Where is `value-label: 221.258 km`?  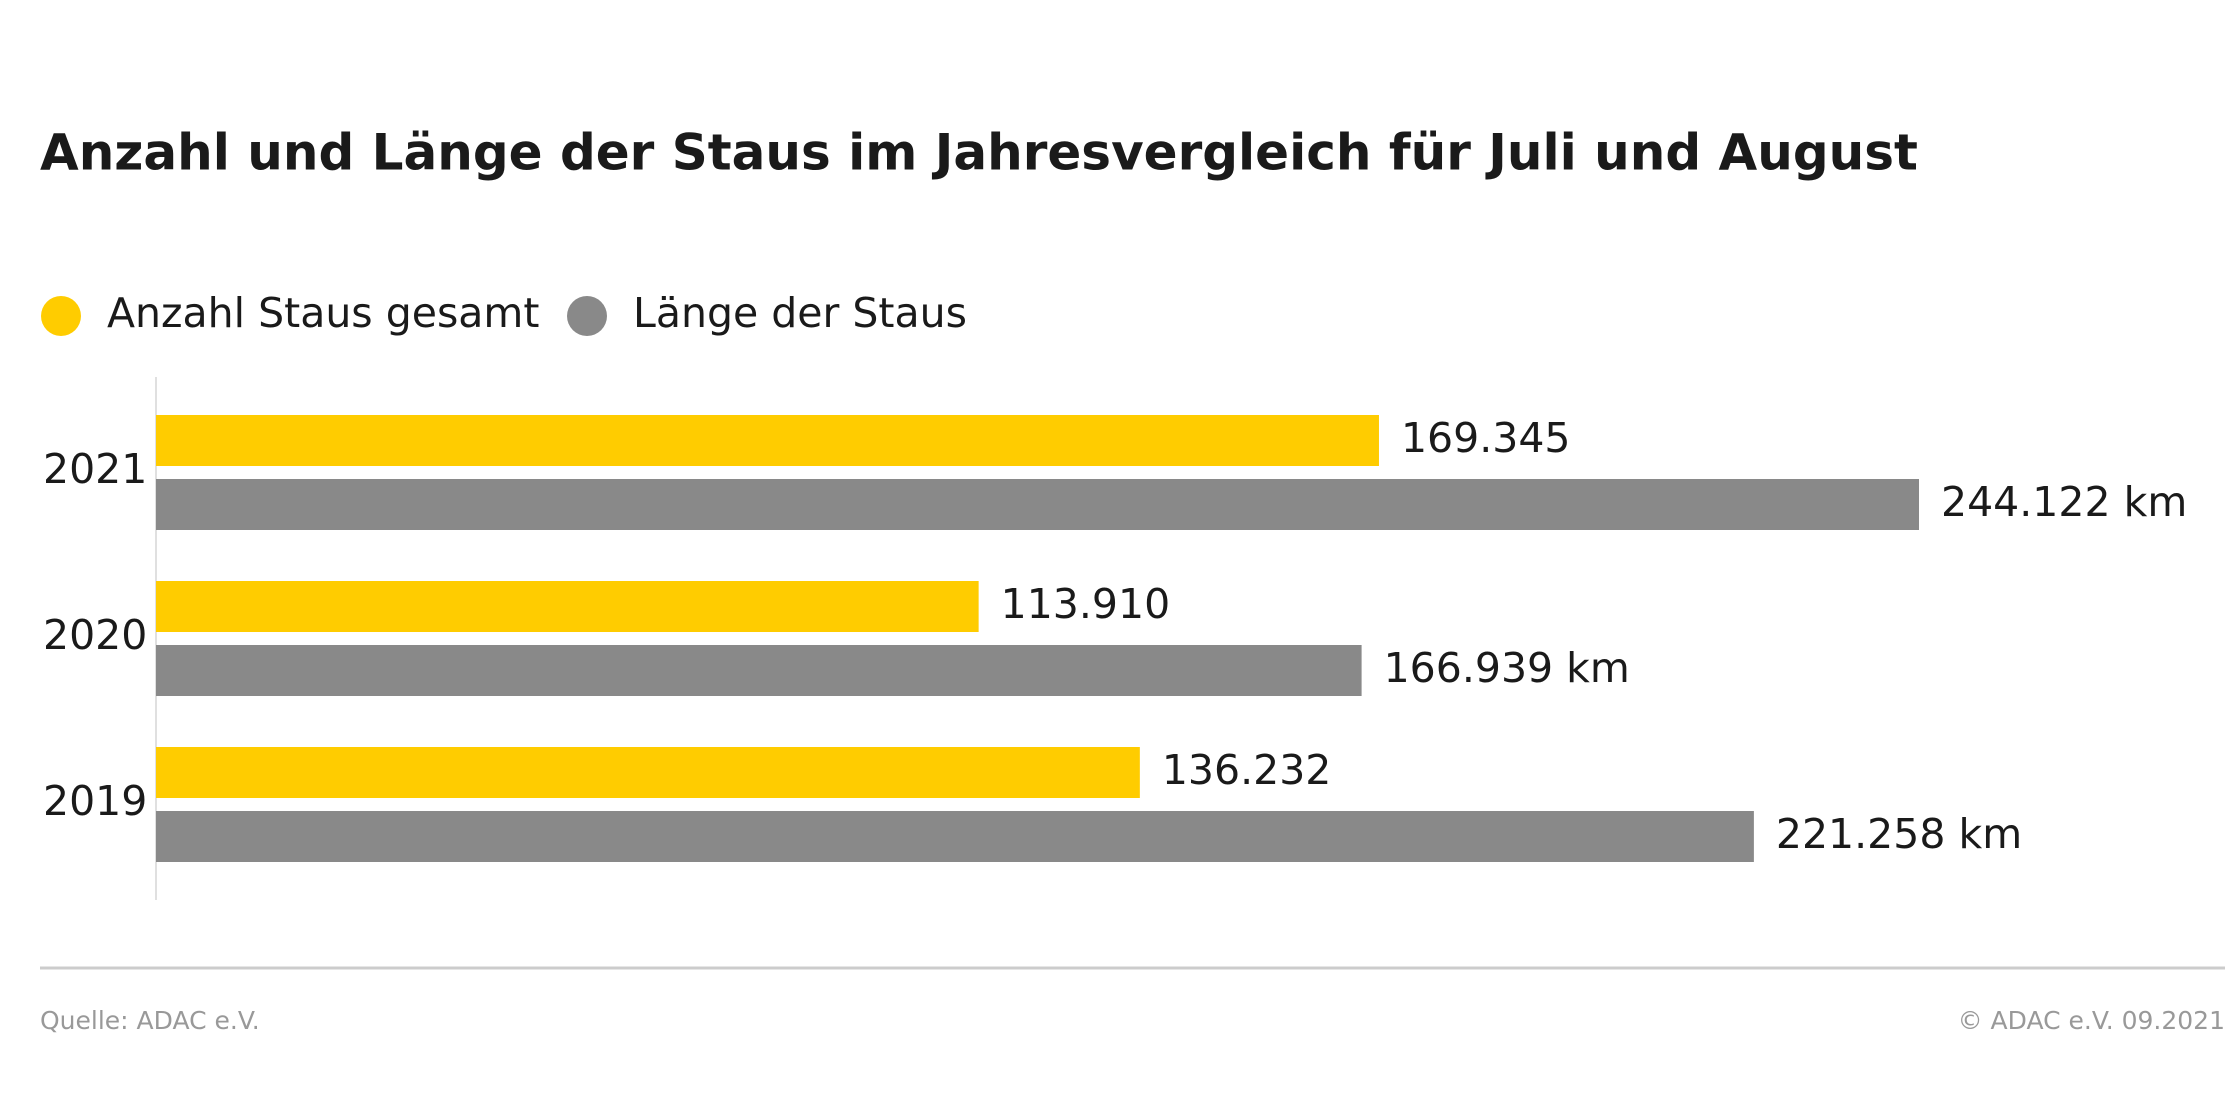 value-label: 221.258 km is located at coordinates (1899, 834).